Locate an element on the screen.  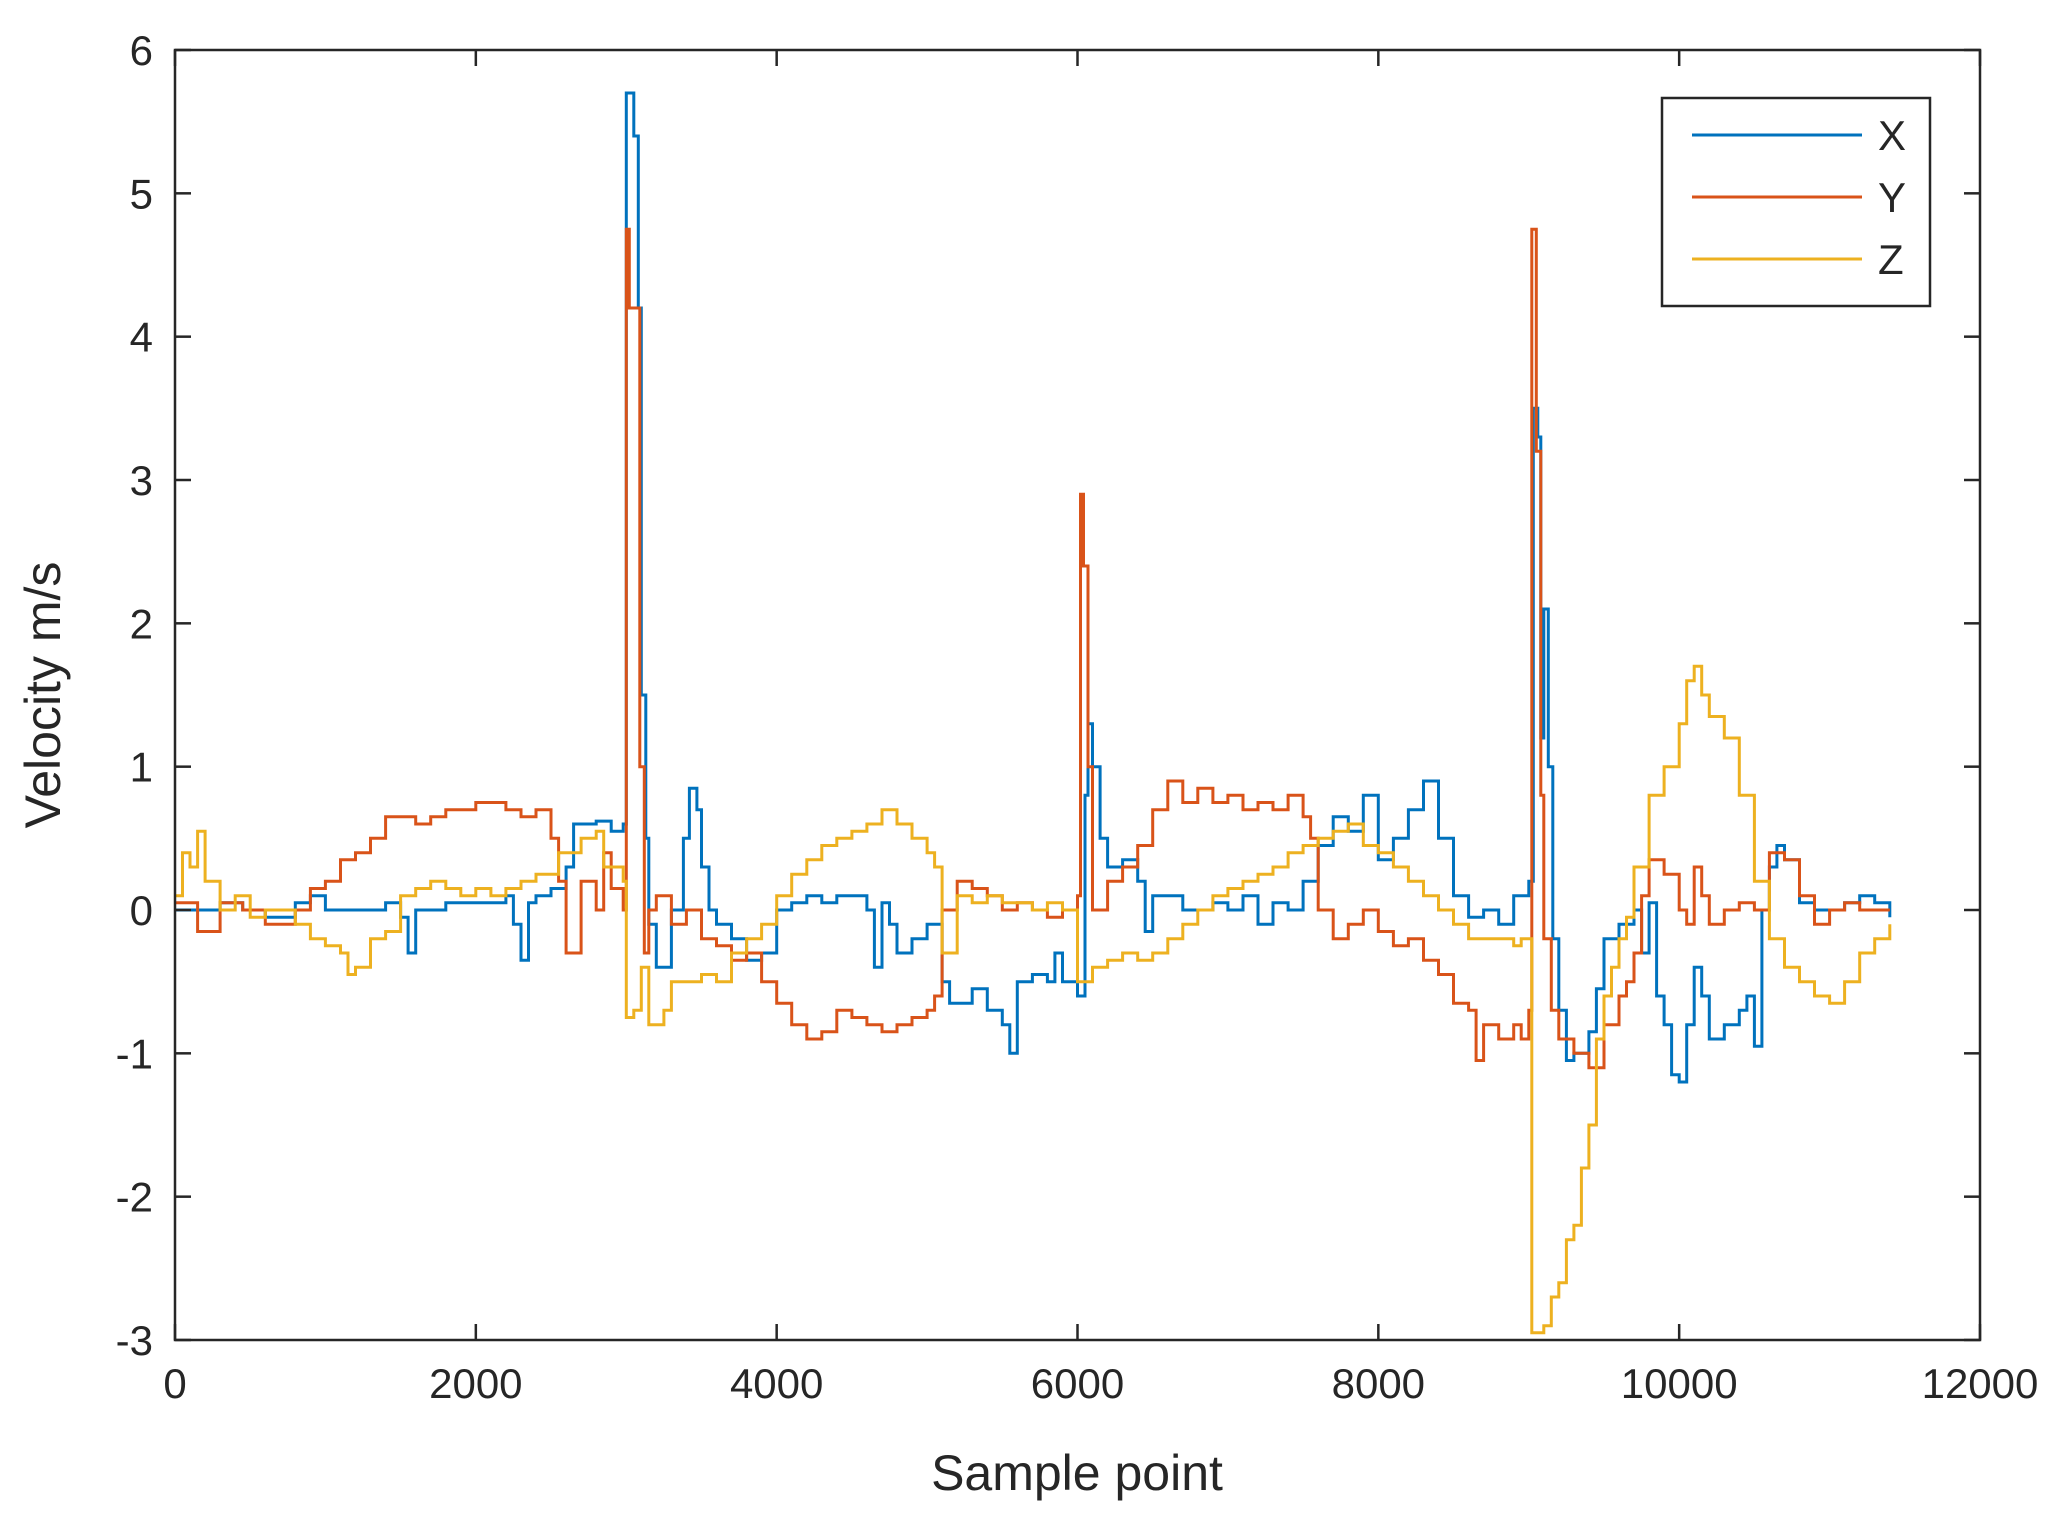
y-tick-label: 0 is located at coordinates (141, 910).